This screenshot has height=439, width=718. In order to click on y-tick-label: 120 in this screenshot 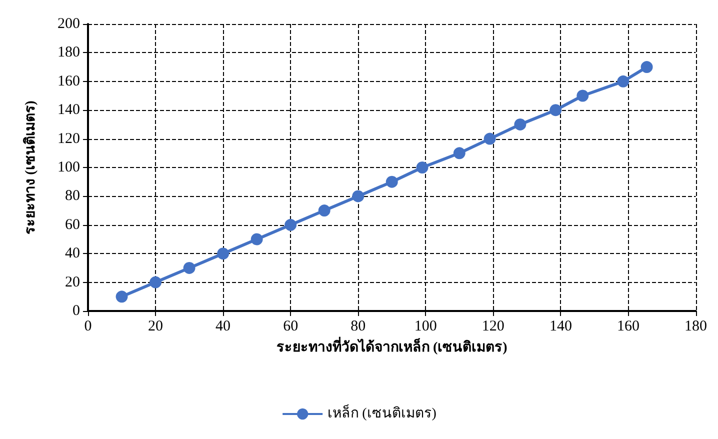, I will do `click(69, 138)`.